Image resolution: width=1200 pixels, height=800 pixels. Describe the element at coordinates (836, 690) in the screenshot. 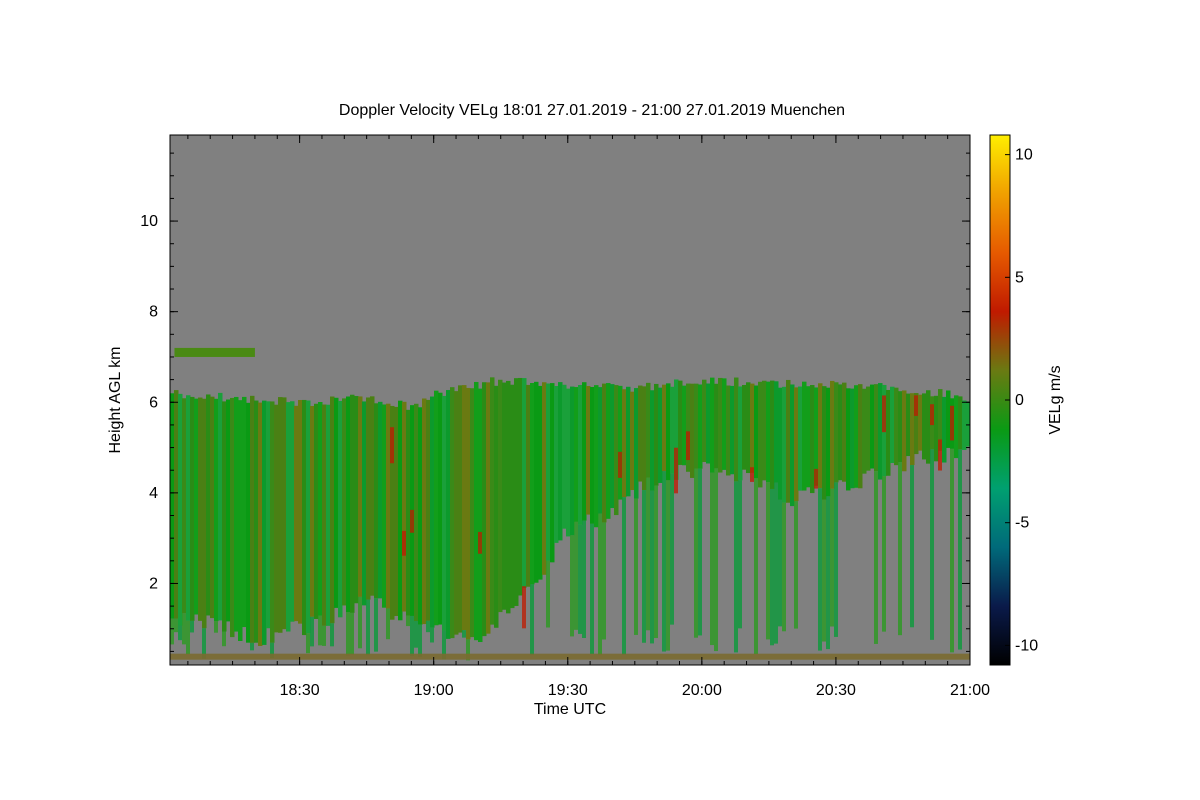

I see `x-tick-label: 20:30` at that location.